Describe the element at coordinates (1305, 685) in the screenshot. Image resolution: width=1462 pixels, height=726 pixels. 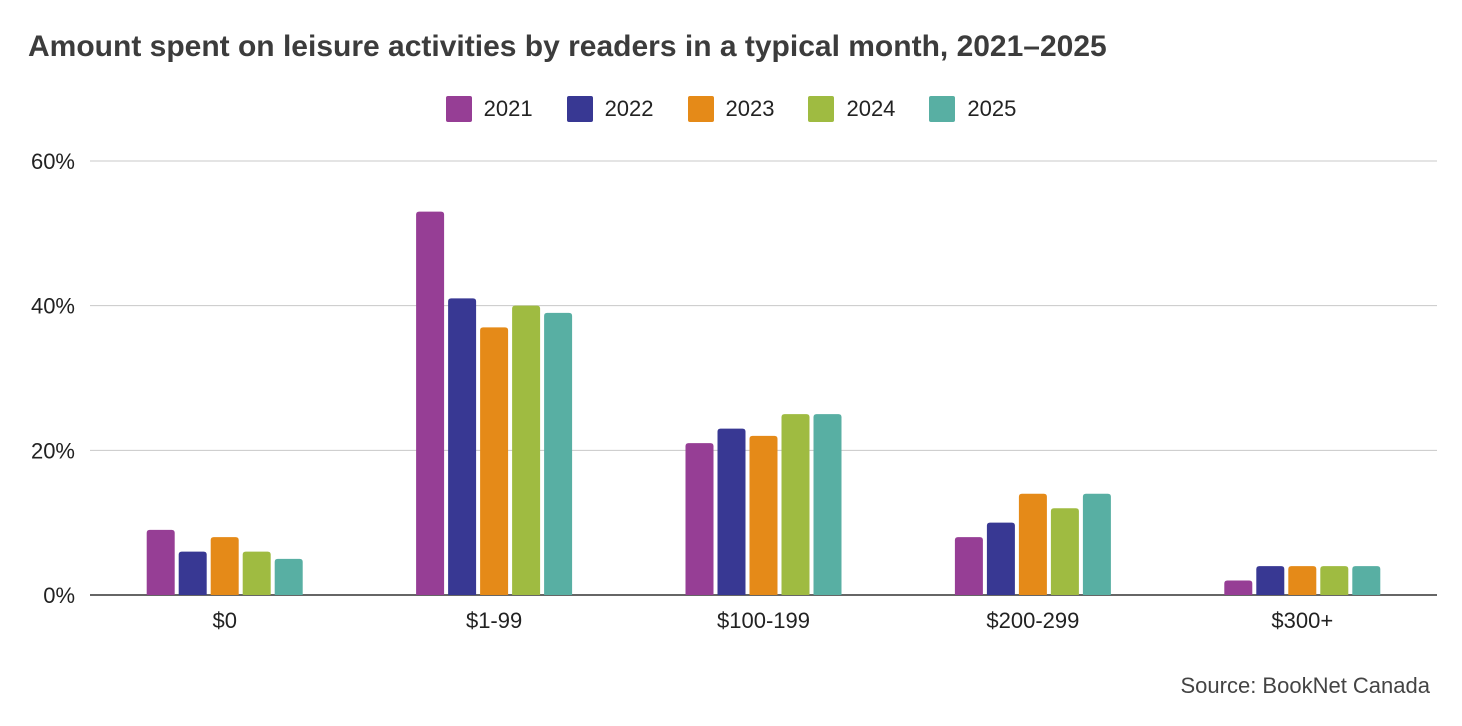
I see `source-note: Source: BookNet Canada` at that location.